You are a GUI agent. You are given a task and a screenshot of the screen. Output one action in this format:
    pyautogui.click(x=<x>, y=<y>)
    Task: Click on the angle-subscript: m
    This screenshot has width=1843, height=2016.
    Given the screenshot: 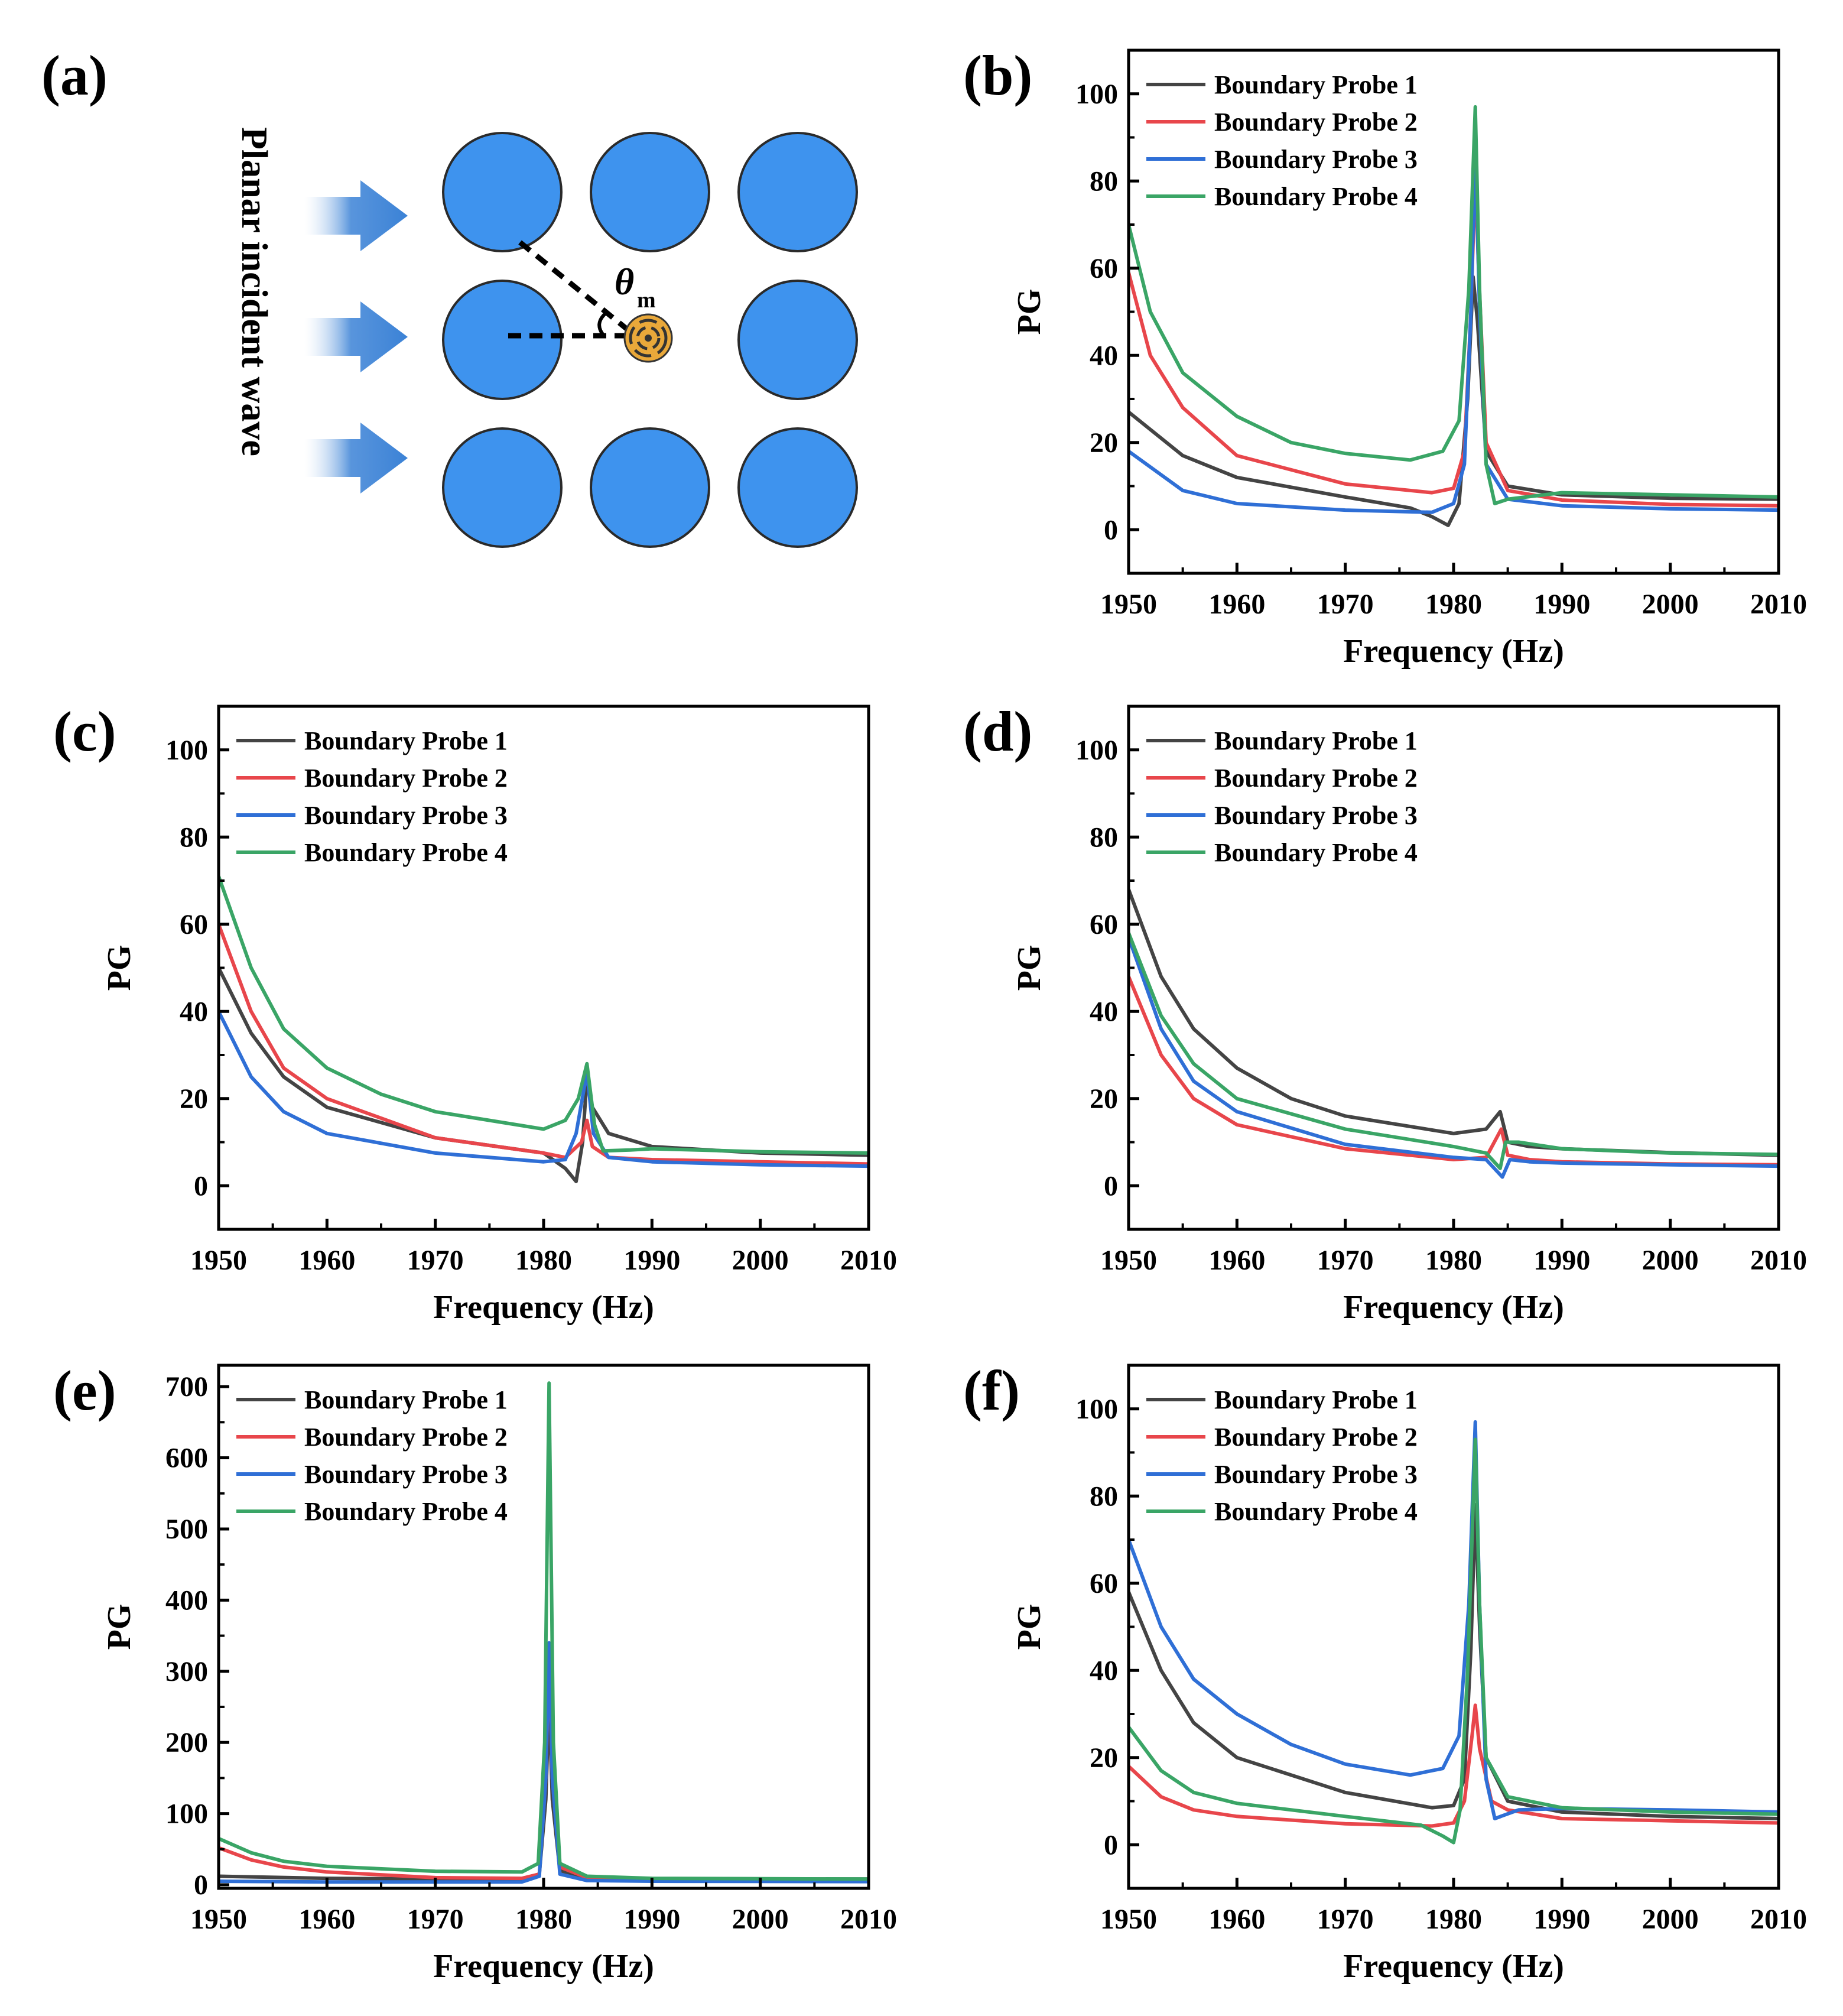 What is the action you would take?
    pyautogui.click(x=647, y=300)
    